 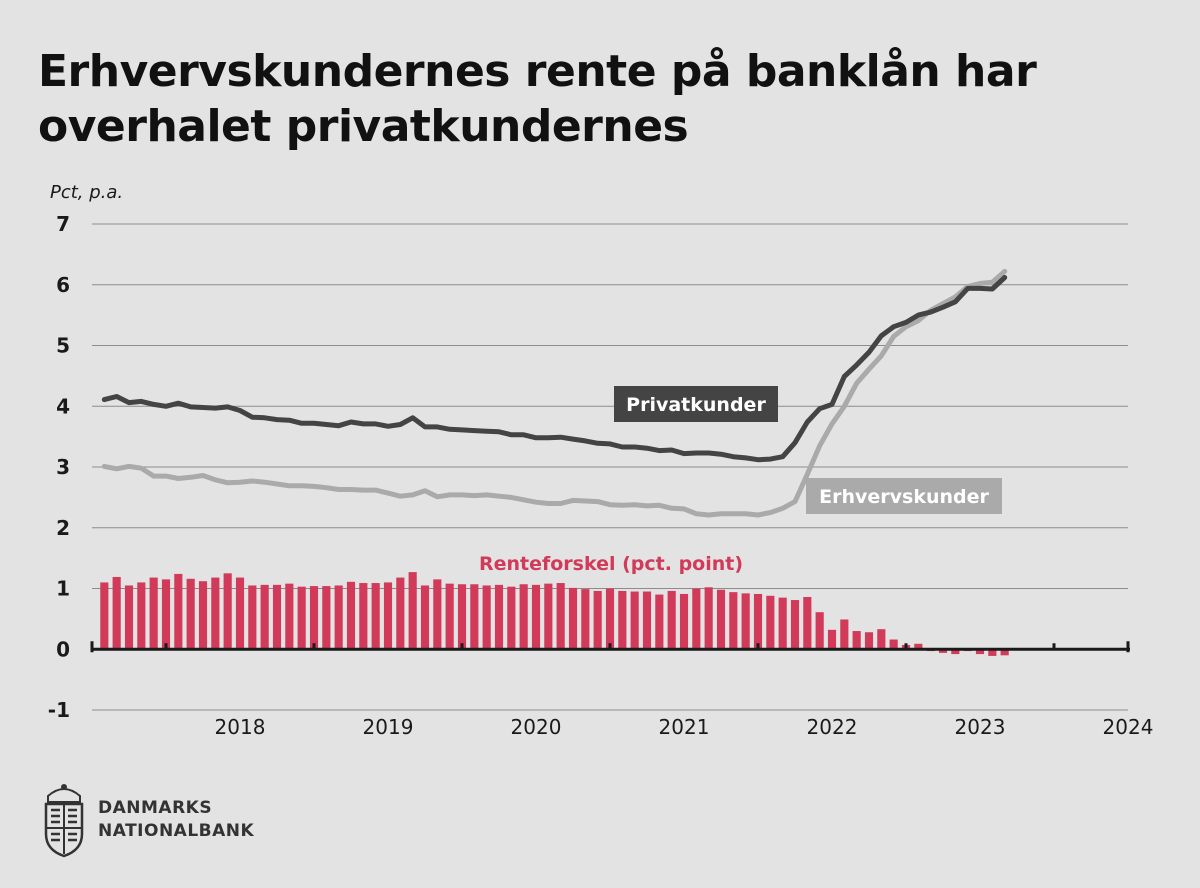 I want to click on x-tick-label: 2021, so click(x=684, y=727).